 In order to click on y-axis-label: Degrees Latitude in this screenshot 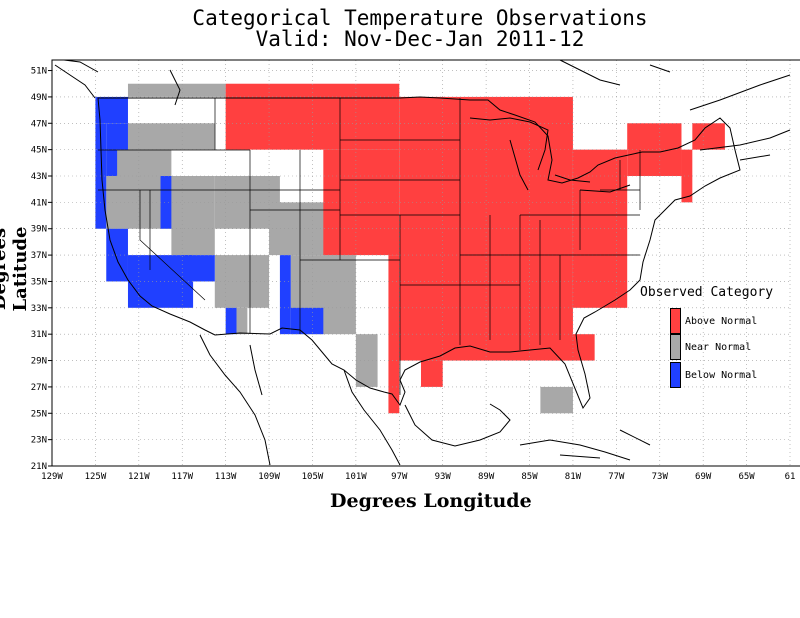, I will do `click(15, 269)`.